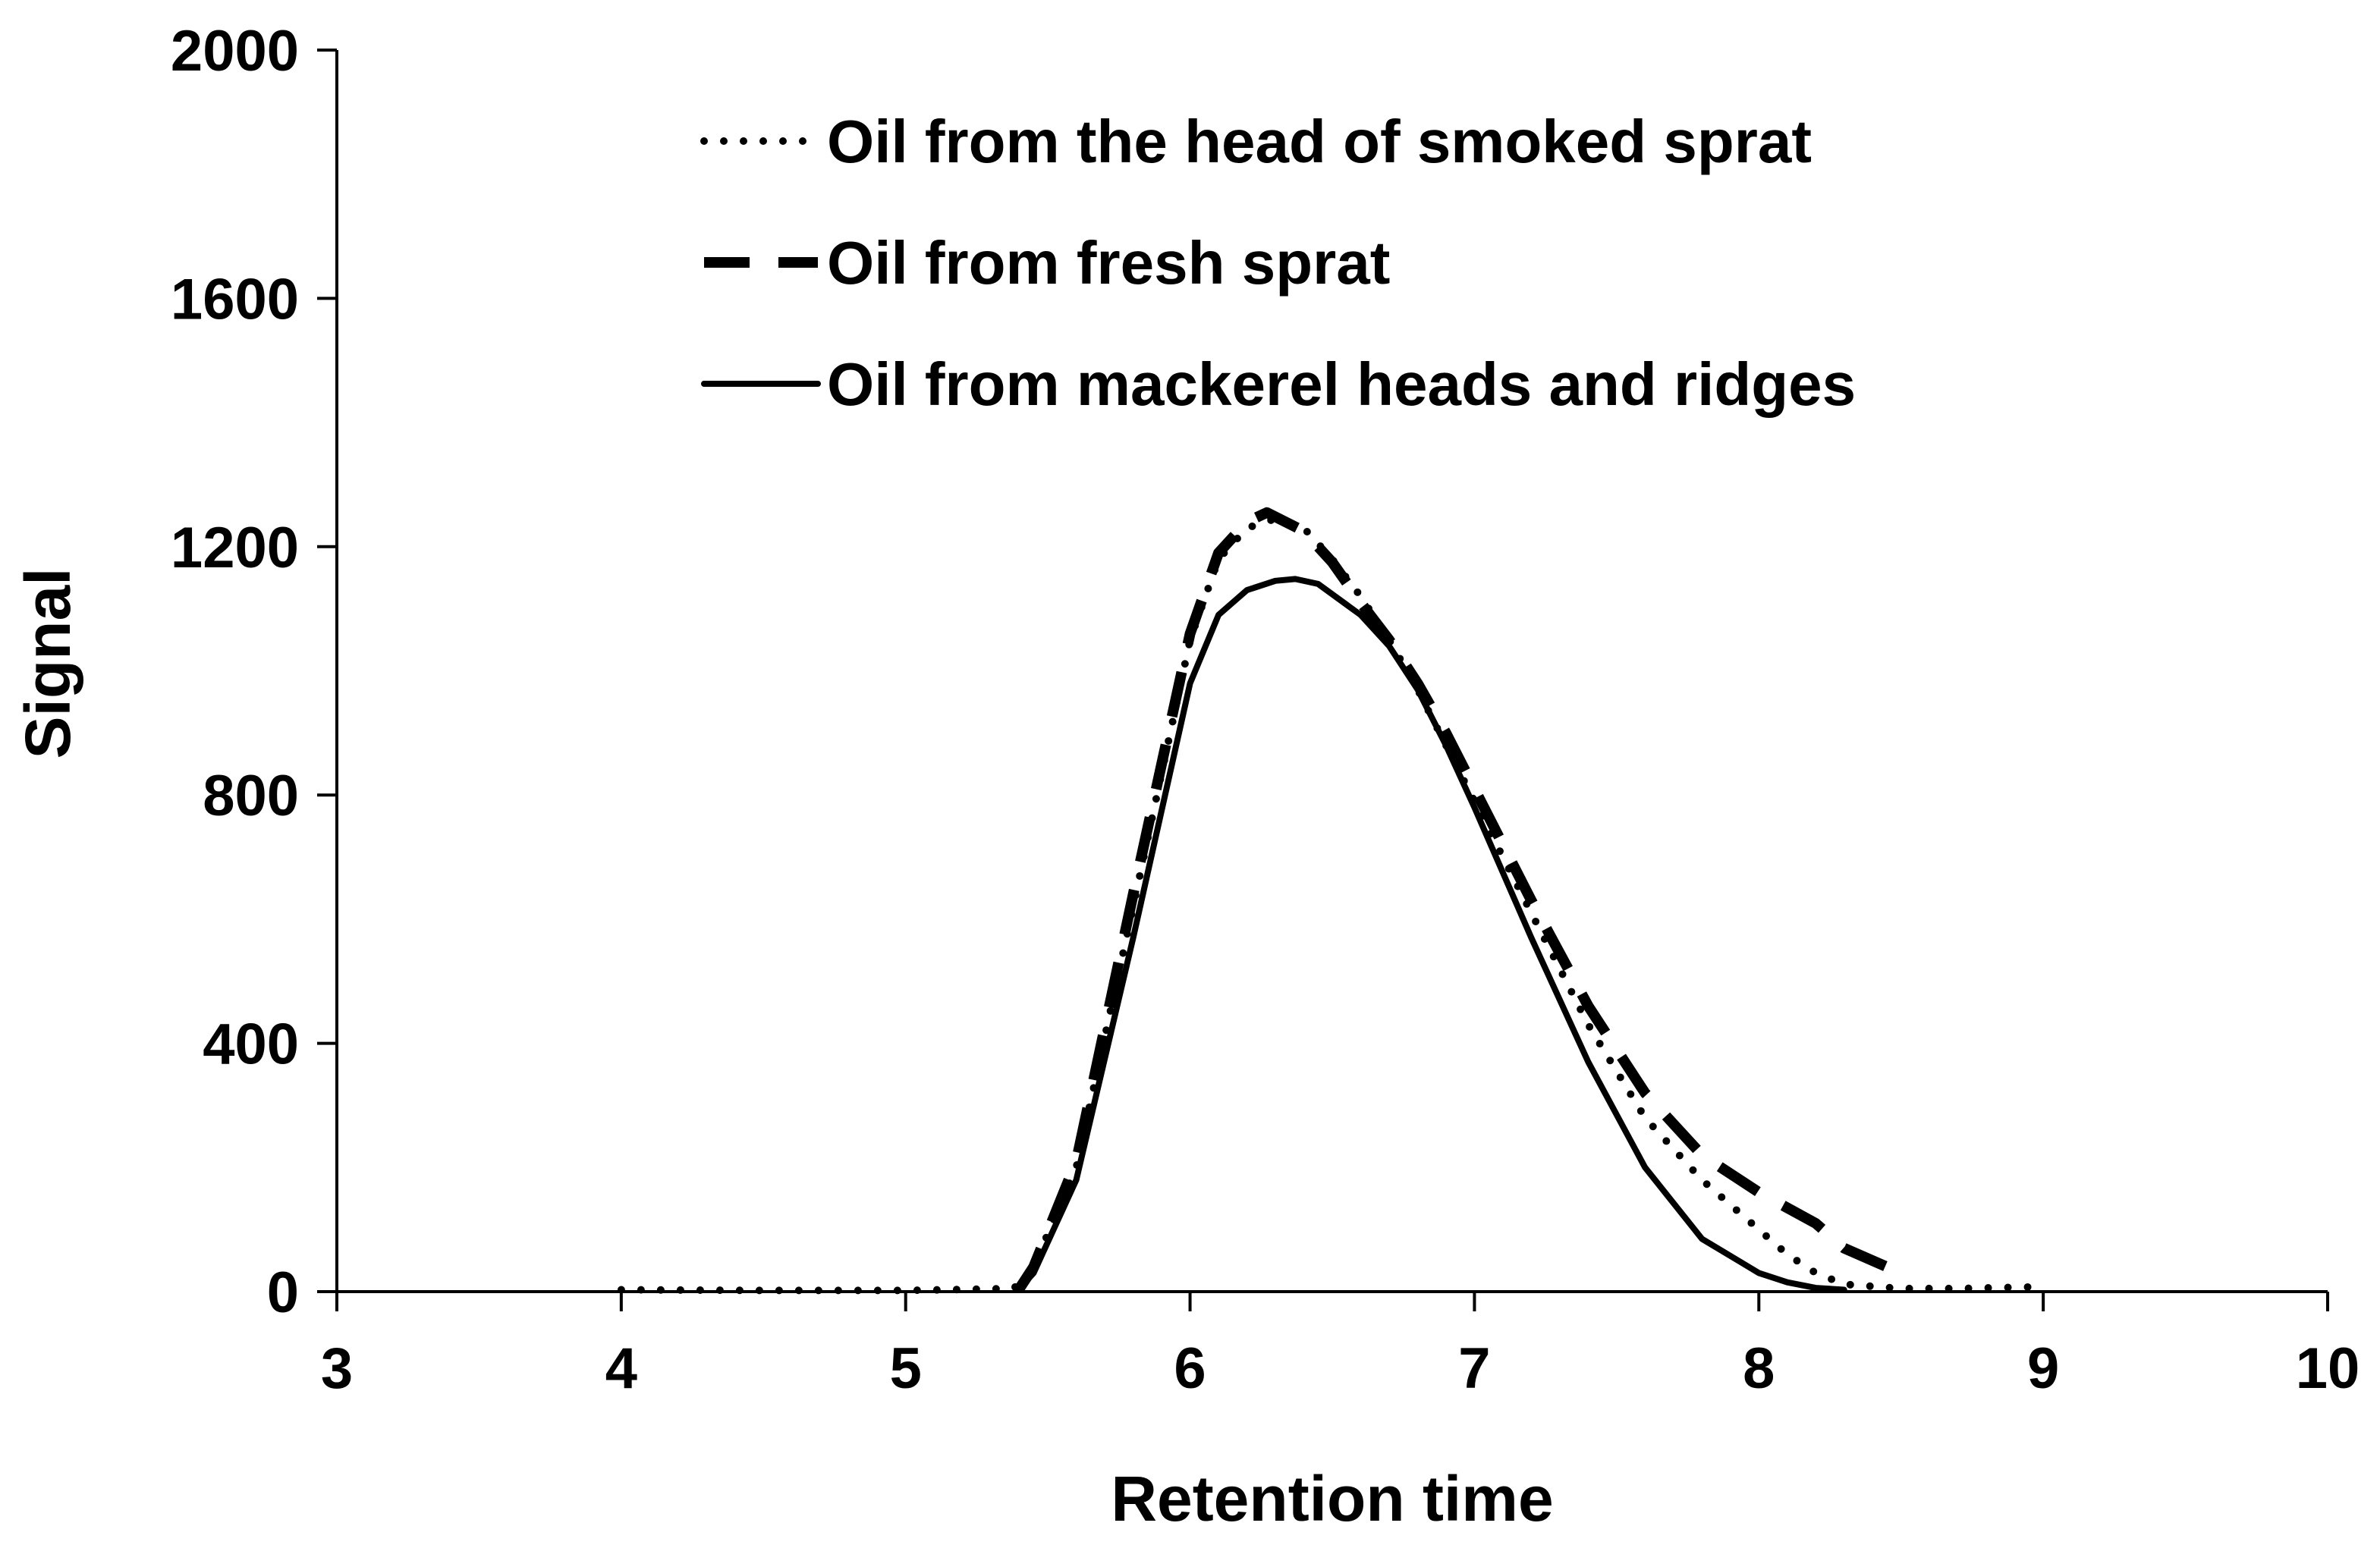 The height and width of the screenshot is (1548, 2380). What do you see at coordinates (1340, 1346) in the screenshot?
I see `x-ticks: 3 4 5 6 7 8 9 10` at bounding box center [1340, 1346].